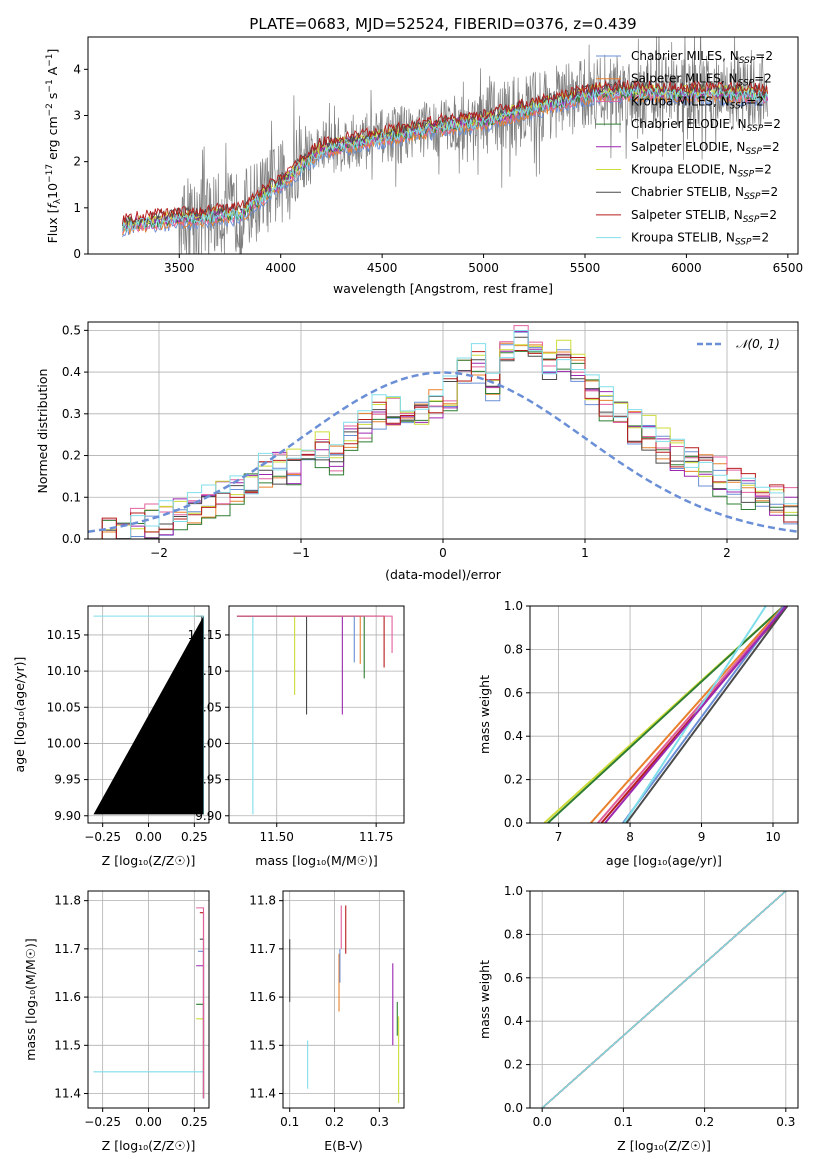  Describe the element at coordinates (208, 816) in the screenshot. I see `age-mass-y-tick-label: 9.90` at that location.